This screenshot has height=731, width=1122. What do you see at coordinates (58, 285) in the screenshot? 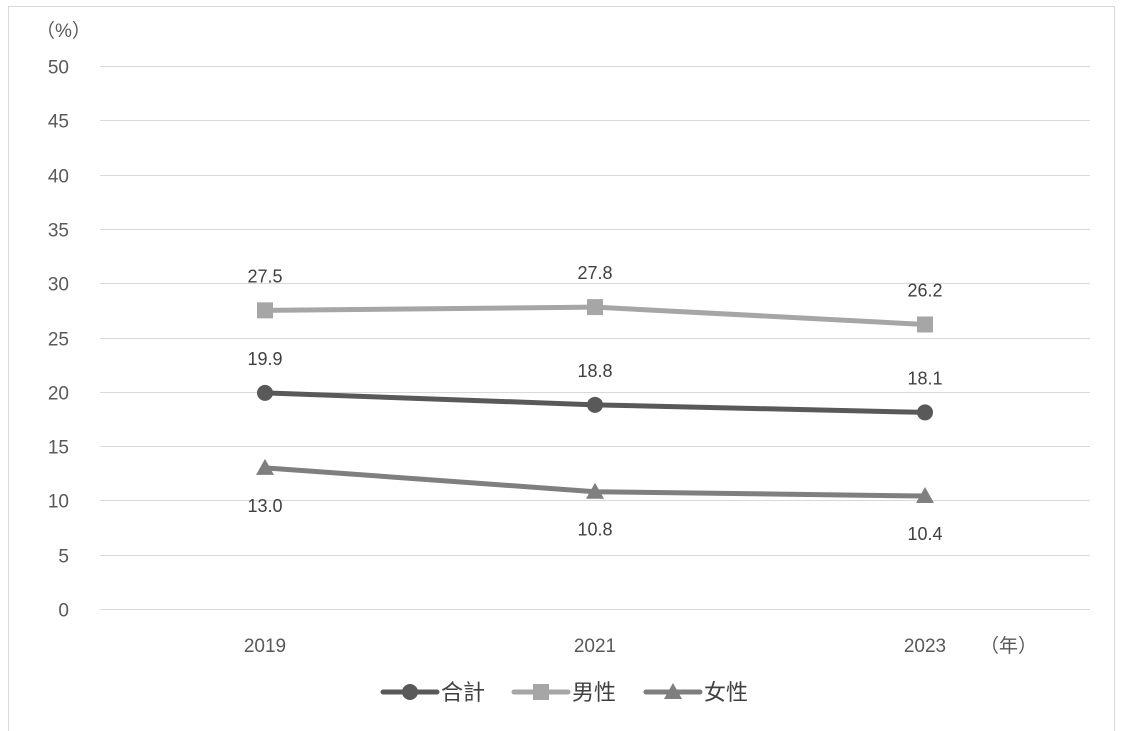
I see `y-tick-label: 30` at bounding box center [58, 285].